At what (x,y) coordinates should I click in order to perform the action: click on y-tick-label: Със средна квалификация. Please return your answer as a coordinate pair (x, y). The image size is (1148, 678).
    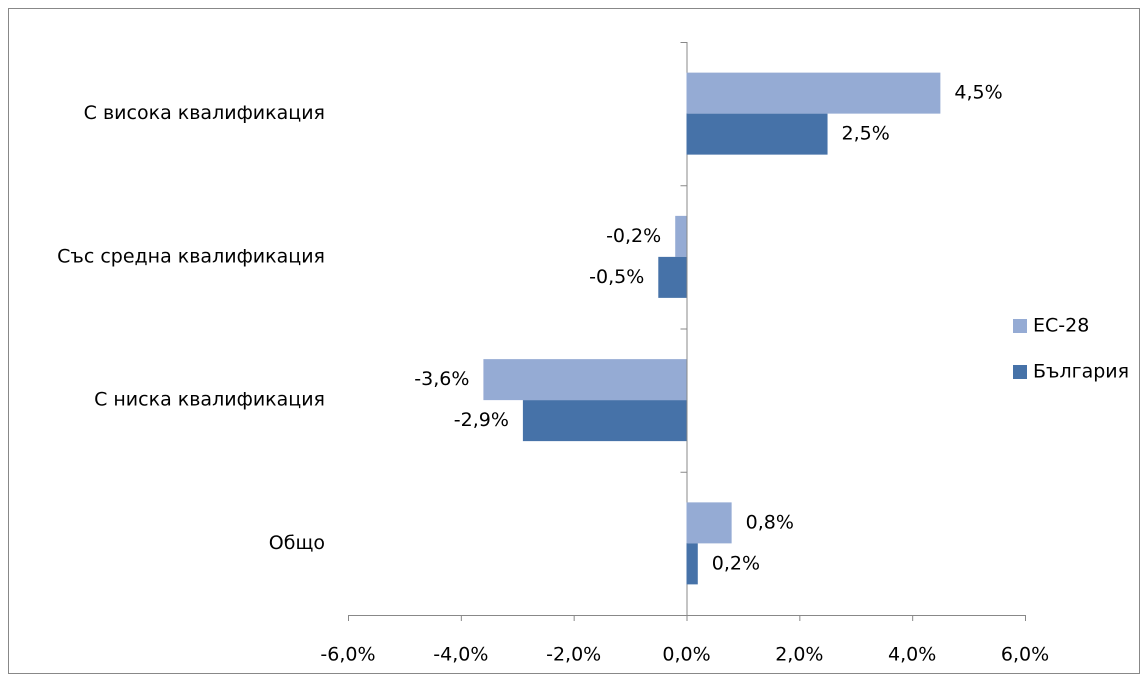
    Looking at the image, I should click on (191, 256).